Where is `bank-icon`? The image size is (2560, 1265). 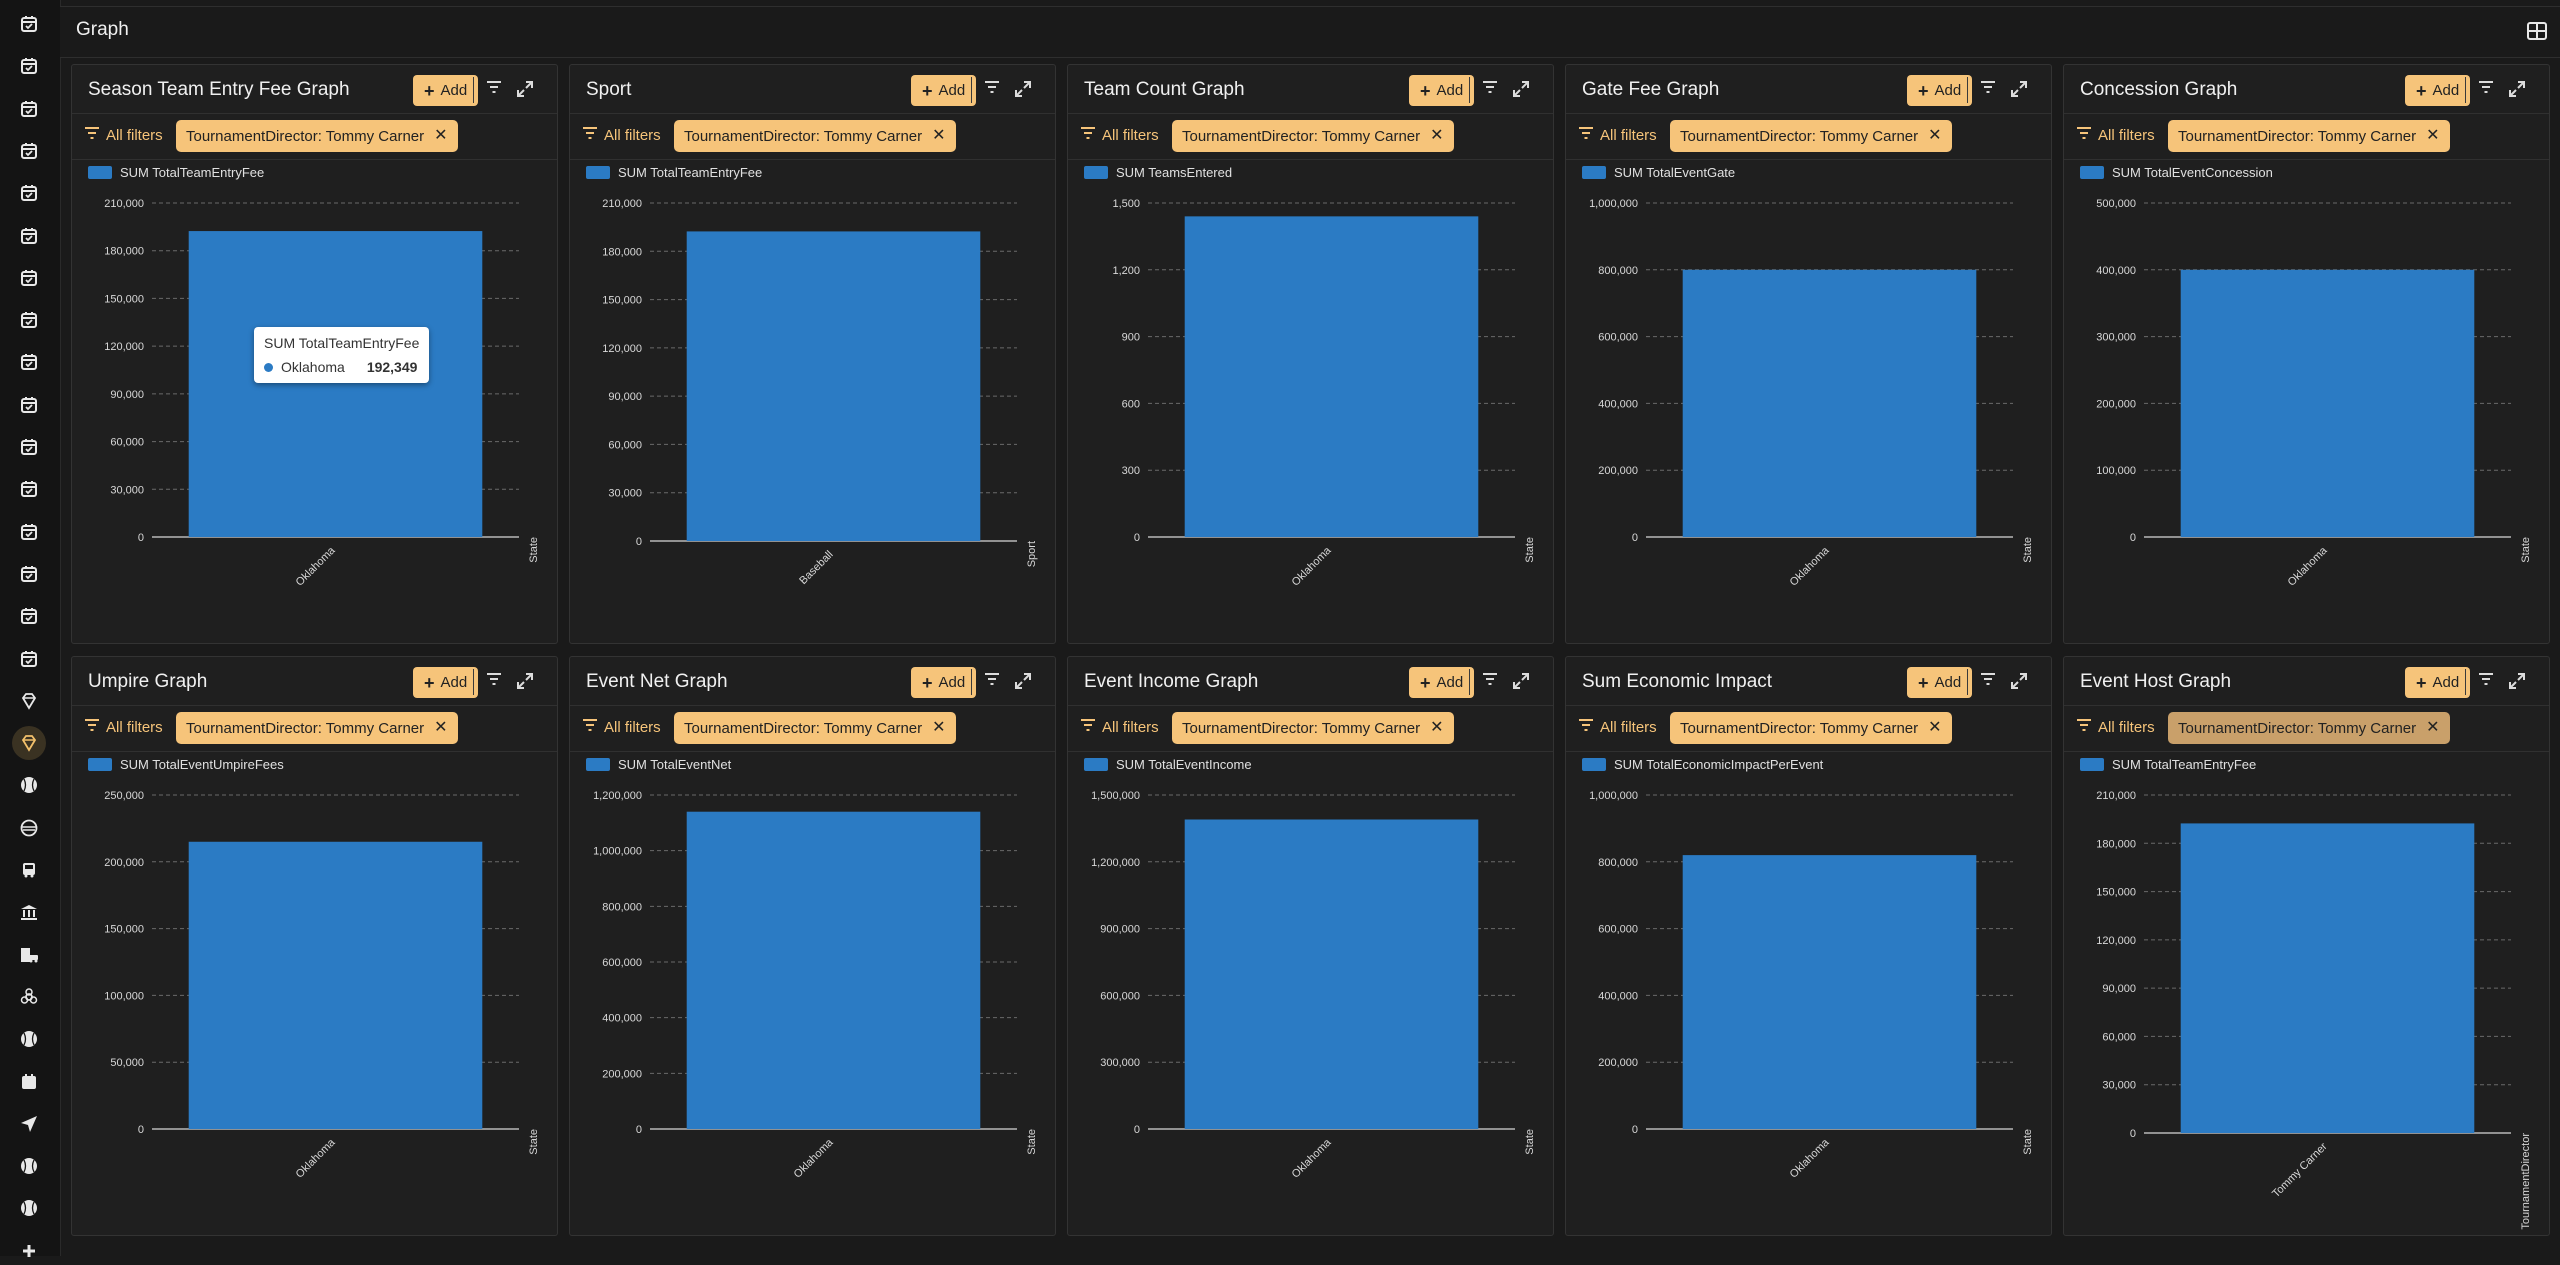
bank-icon is located at coordinates (29, 912).